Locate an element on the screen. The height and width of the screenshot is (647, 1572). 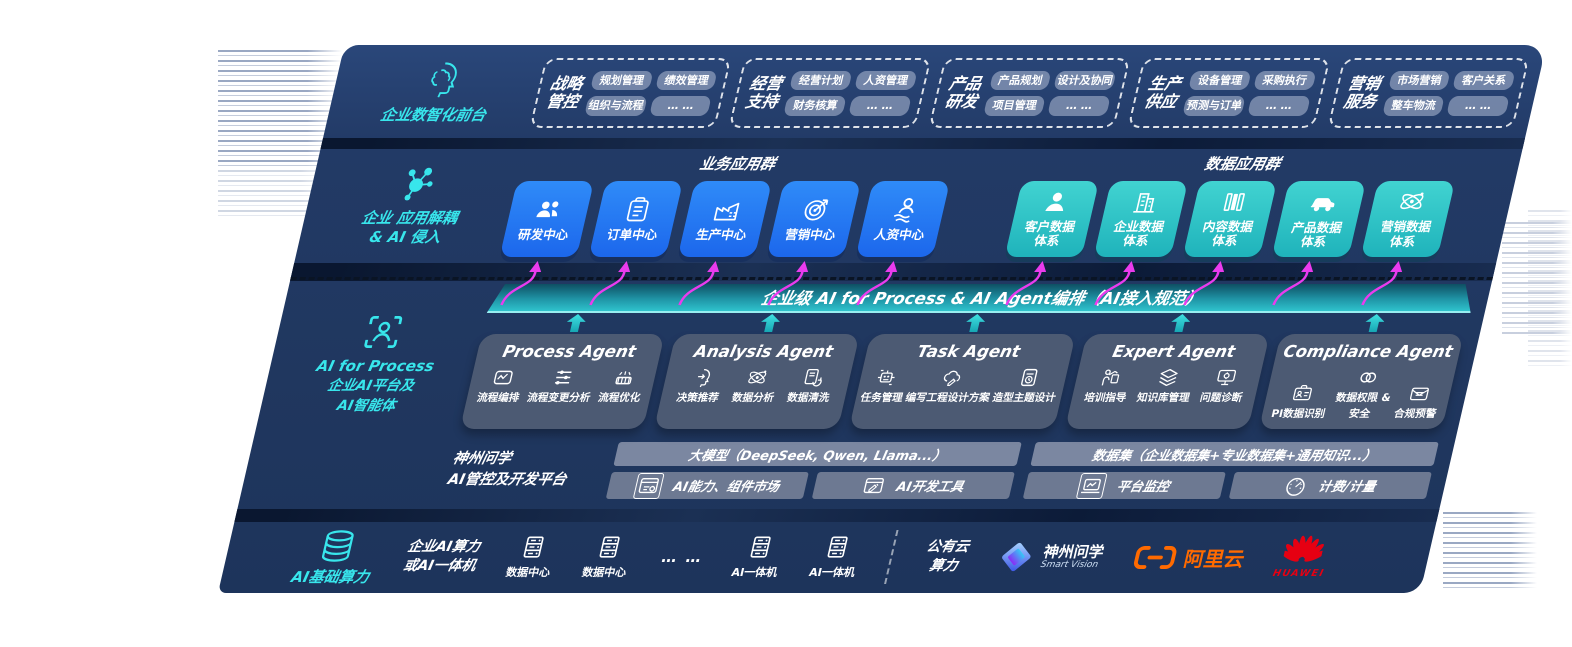
task-agent-card: Task Agent 任务管理 编写工程设计方案 造型主题设计 is located at coordinates (962, 382).